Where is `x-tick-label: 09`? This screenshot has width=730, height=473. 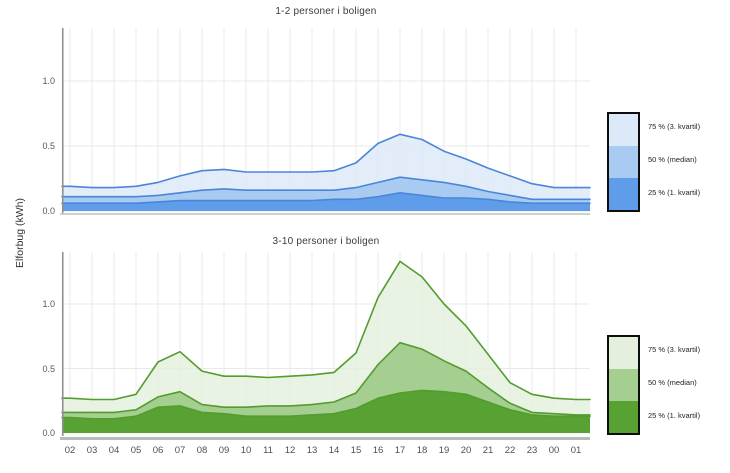
x-tick-label: 09 is located at coordinates (224, 450).